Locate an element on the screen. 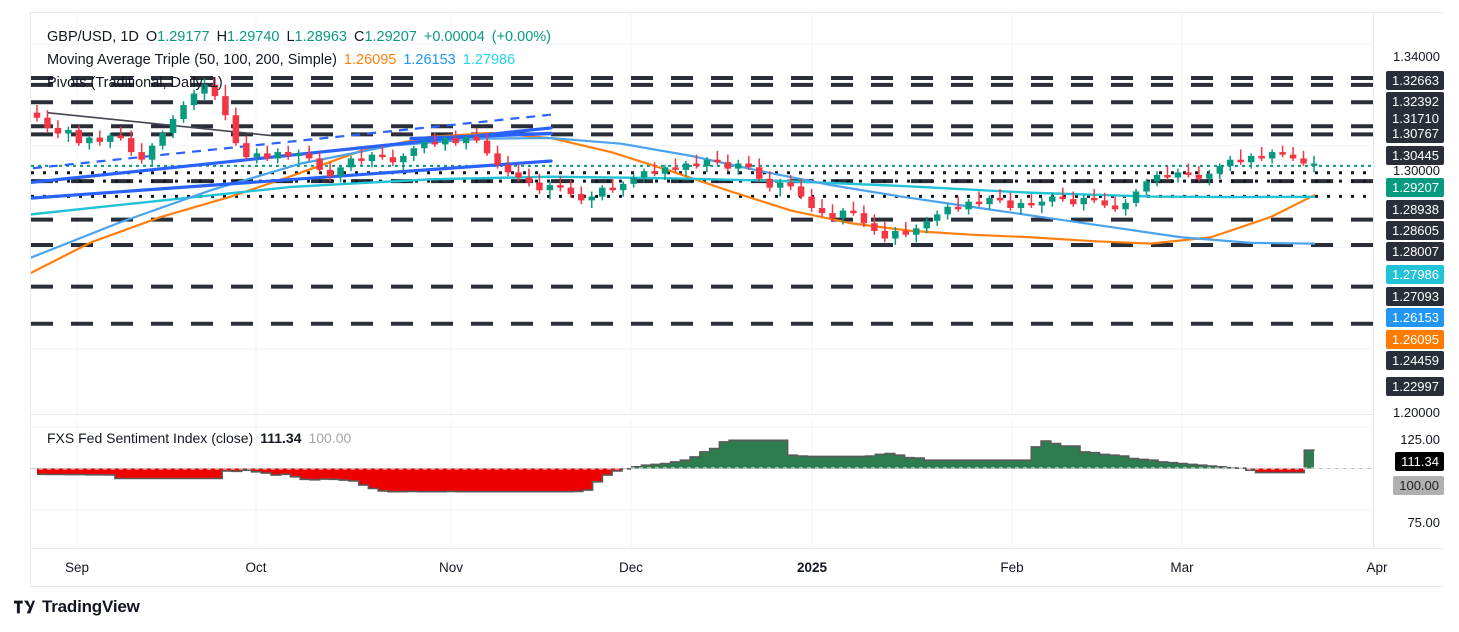 The height and width of the screenshot is (632, 1459). price-axis-label: 100.00 is located at coordinates (1418, 485).